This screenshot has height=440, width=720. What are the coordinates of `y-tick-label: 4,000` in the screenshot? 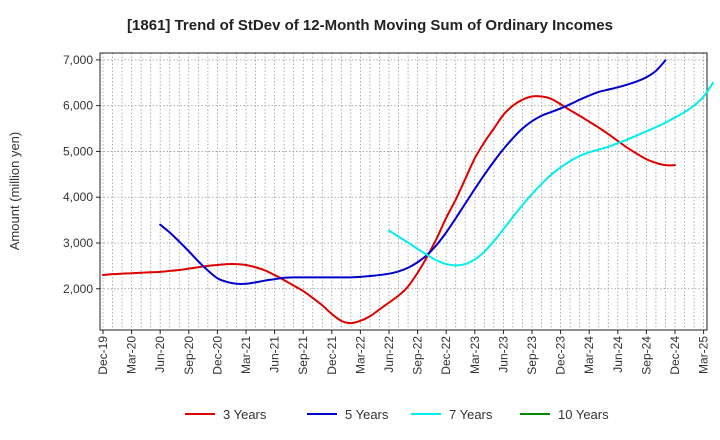 It's located at (78, 197).